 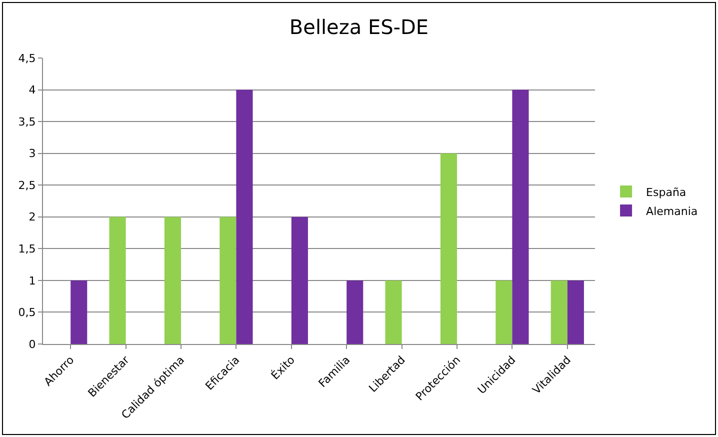 I want to click on y-tick-label: 4,5, so click(x=27, y=58).